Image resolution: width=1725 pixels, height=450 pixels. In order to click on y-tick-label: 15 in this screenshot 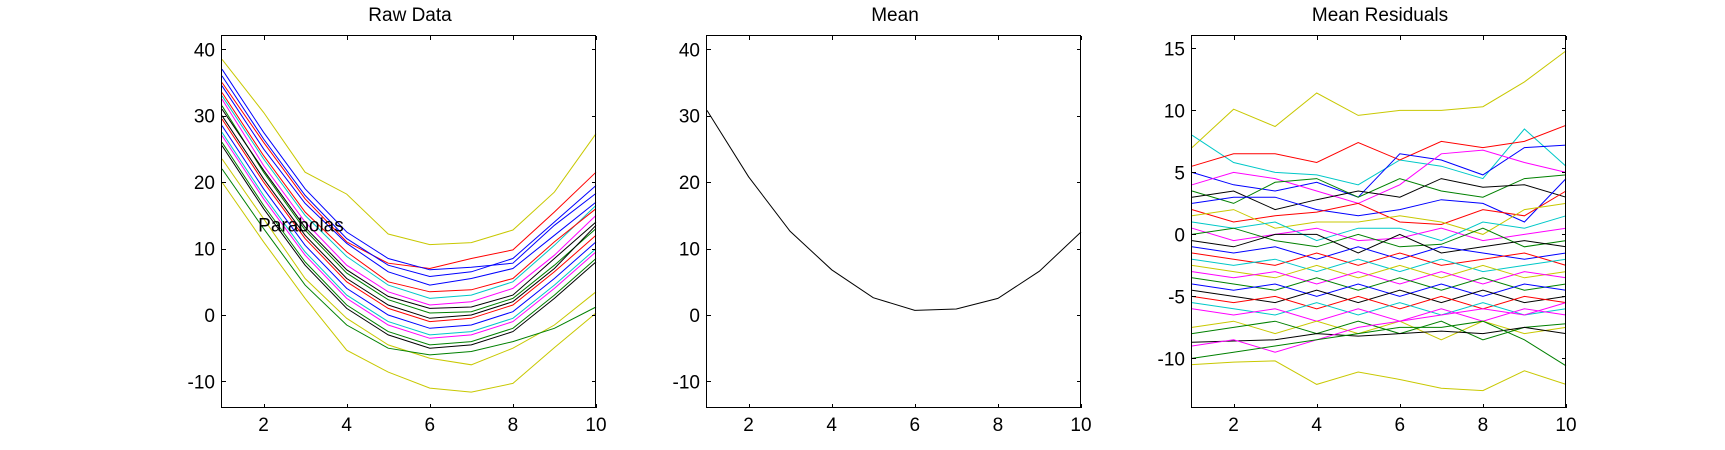, I will do `click(1174, 49)`.